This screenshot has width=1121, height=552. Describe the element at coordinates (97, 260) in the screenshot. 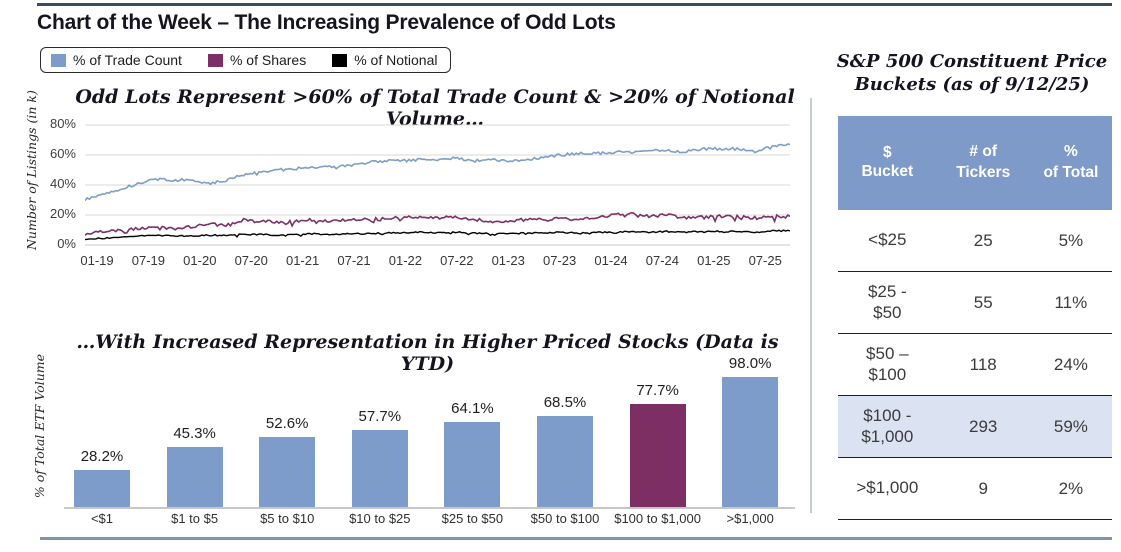

I see `x-tick-label: 01-19` at that location.